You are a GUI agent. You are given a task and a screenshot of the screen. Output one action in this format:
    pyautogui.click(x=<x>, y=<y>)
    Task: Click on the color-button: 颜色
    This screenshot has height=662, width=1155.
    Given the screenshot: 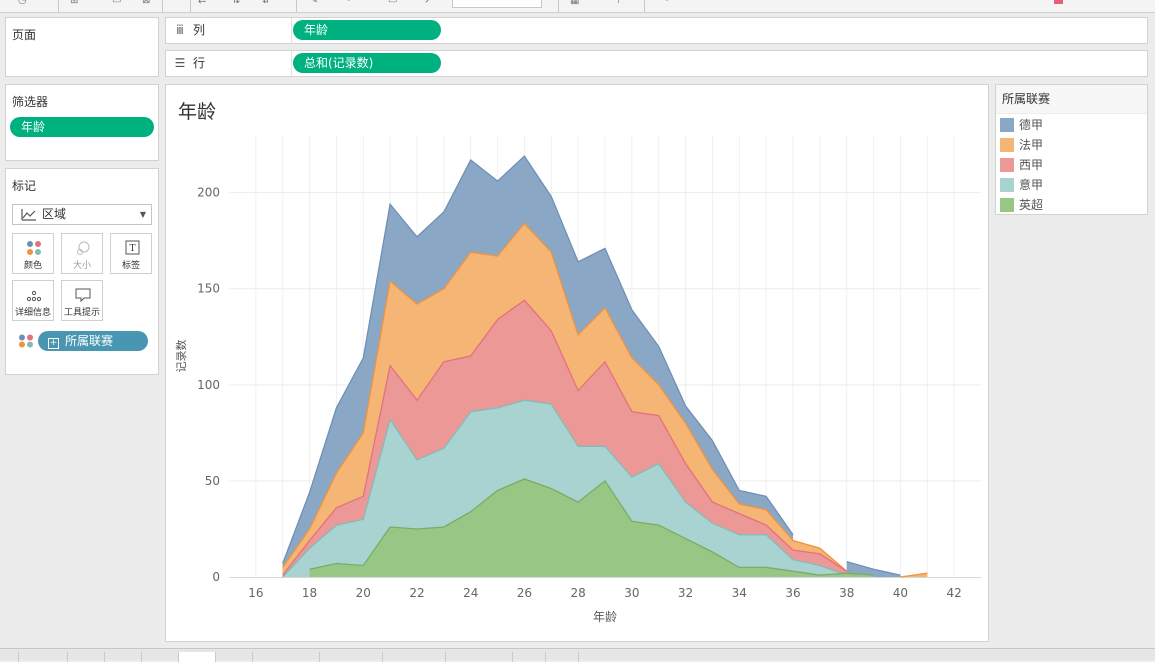 What is the action you would take?
    pyautogui.click(x=33, y=253)
    